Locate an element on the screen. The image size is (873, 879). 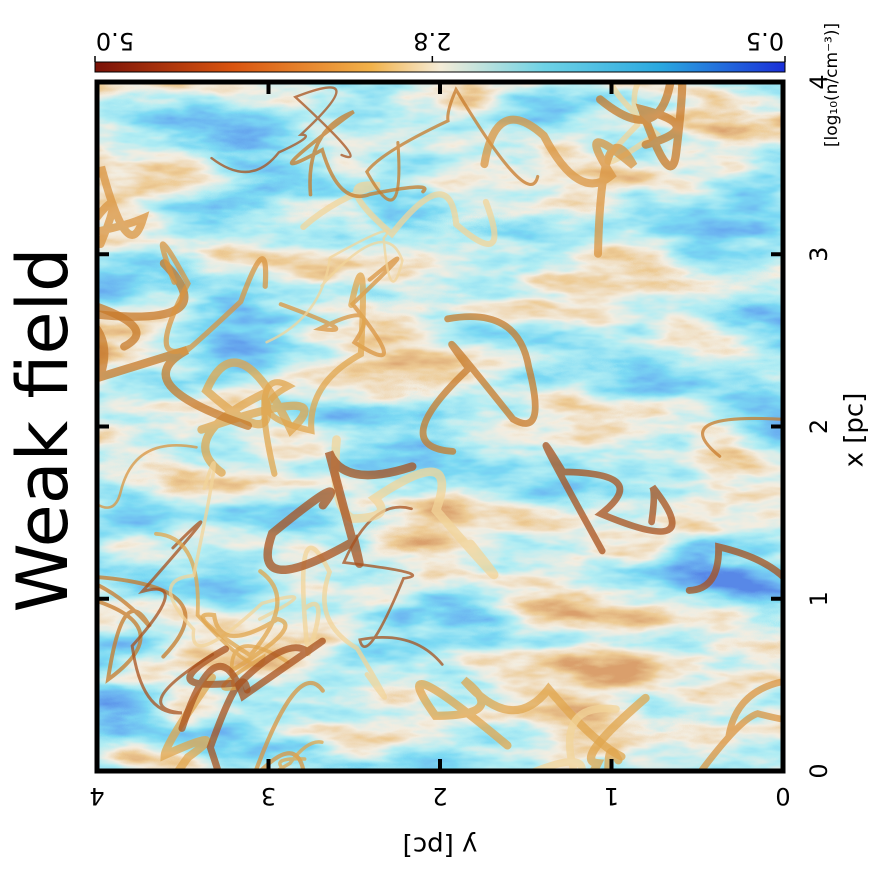
y-tick-label: 1 is located at coordinates (611, 796).